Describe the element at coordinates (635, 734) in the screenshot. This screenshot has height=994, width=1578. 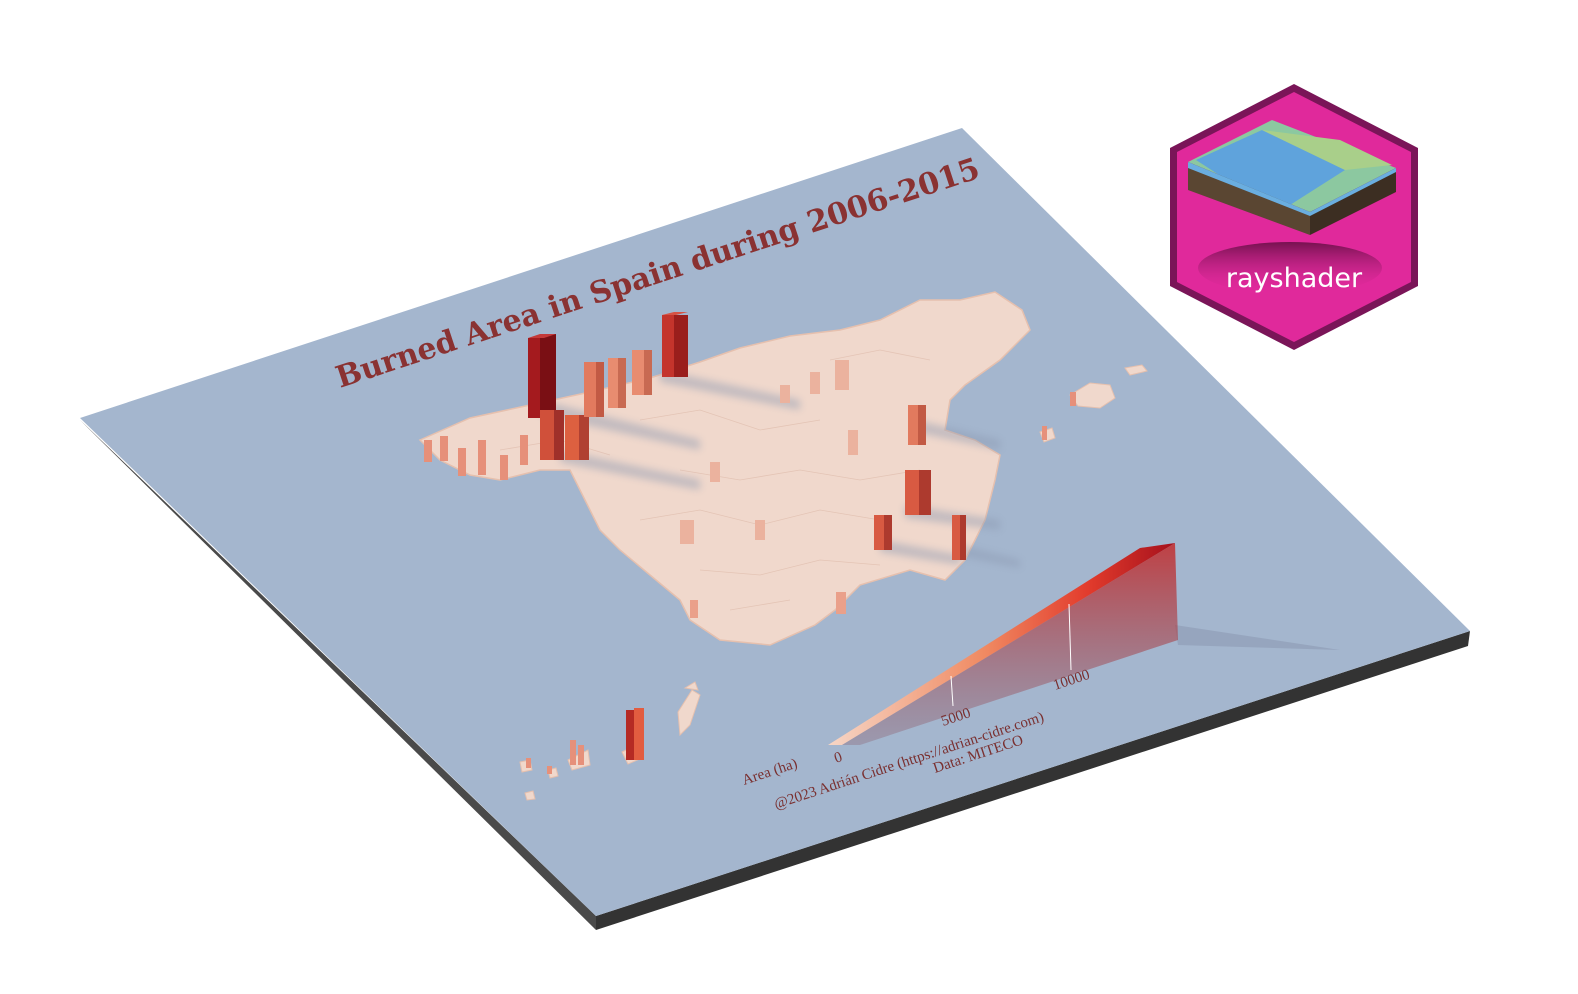
I see `bar-canary-tall` at that location.